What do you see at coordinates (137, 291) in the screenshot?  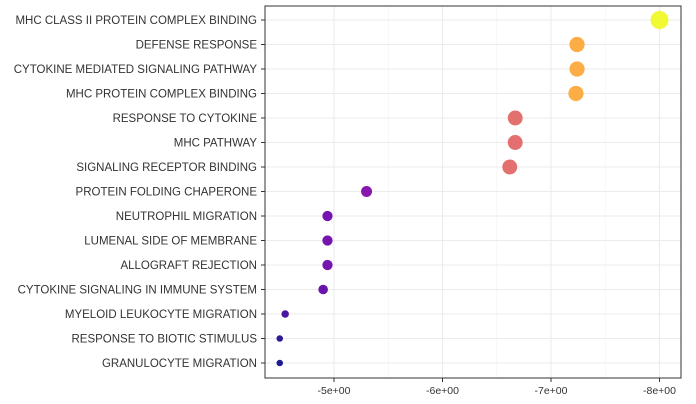 I see `y-tick-label: CYTOKINE SIGNALING IN IMMUNE SYSTEM` at bounding box center [137, 291].